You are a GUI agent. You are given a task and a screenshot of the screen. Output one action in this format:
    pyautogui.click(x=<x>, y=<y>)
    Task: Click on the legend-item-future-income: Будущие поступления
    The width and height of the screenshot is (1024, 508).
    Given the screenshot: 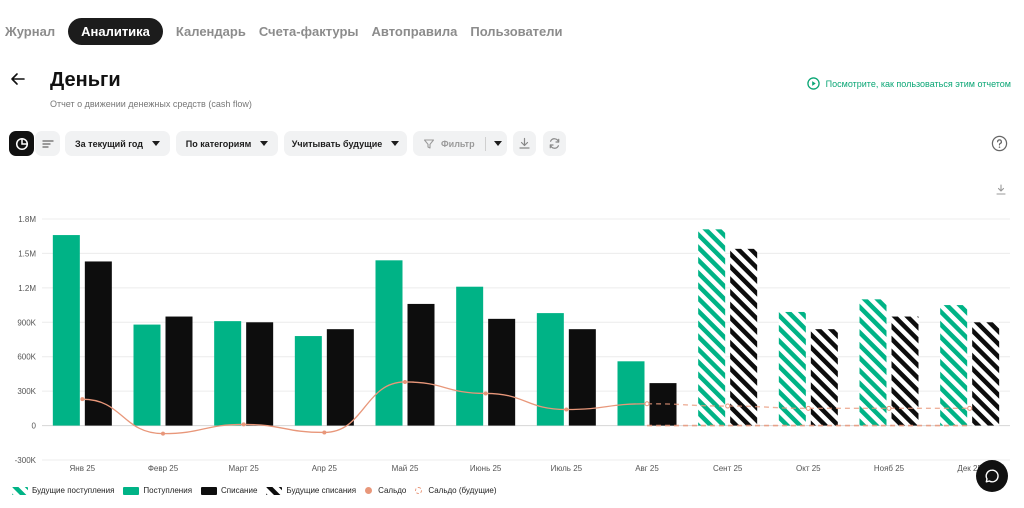 What is the action you would take?
    pyautogui.click(x=63, y=490)
    